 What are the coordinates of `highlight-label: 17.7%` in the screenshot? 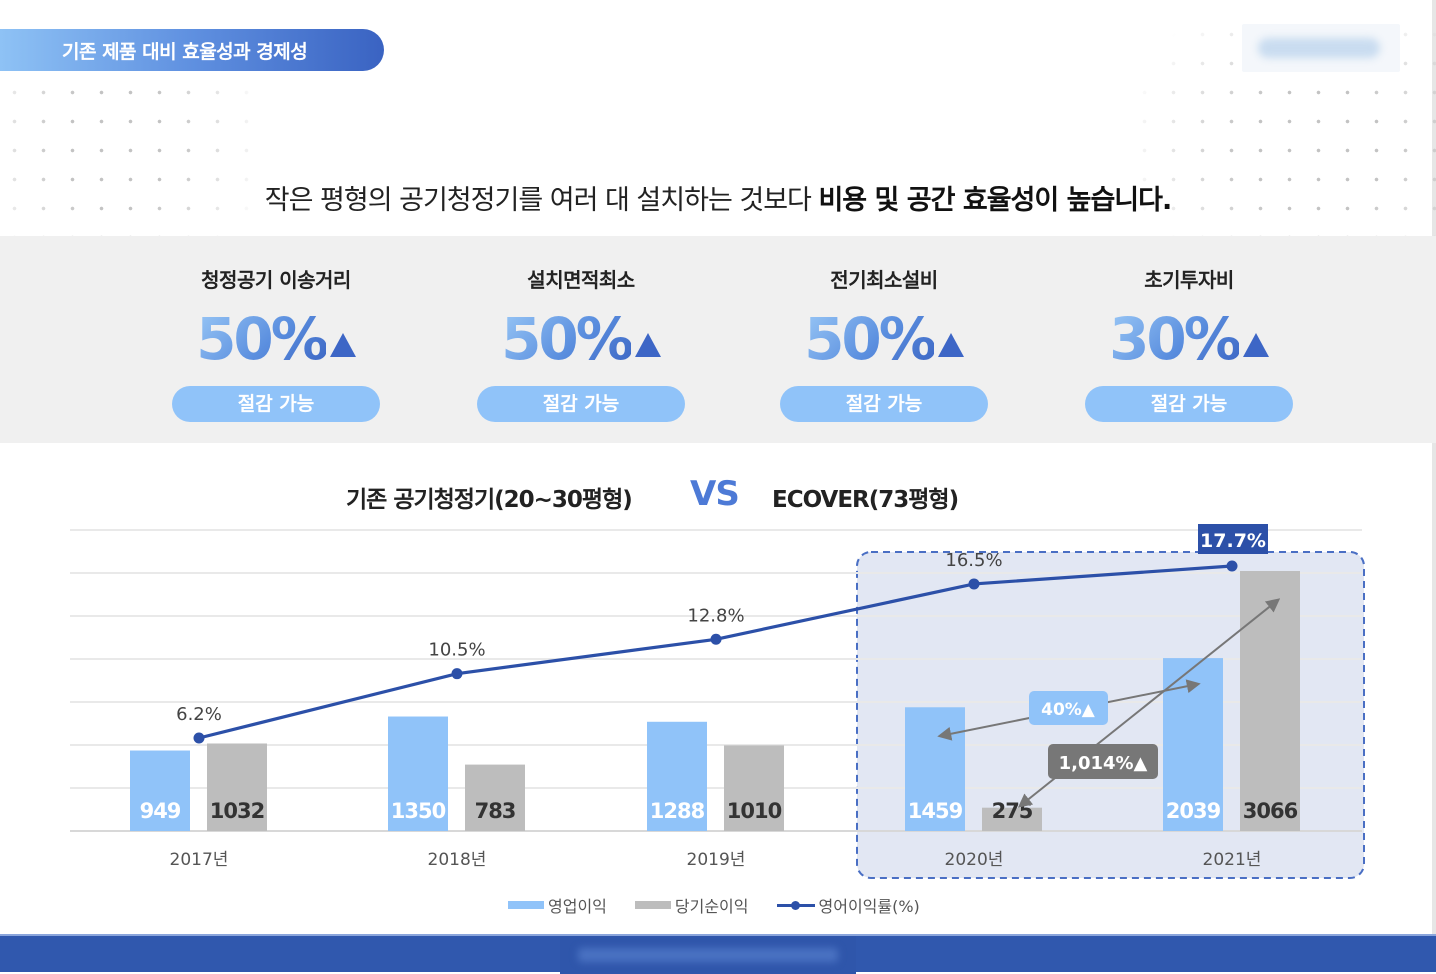 It's located at (1233, 541).